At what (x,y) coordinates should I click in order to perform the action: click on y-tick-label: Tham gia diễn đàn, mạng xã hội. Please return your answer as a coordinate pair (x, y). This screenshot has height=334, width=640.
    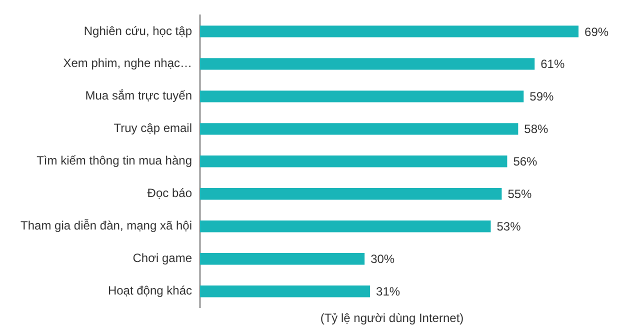
    Looking at the image, I should click on (106, 225).